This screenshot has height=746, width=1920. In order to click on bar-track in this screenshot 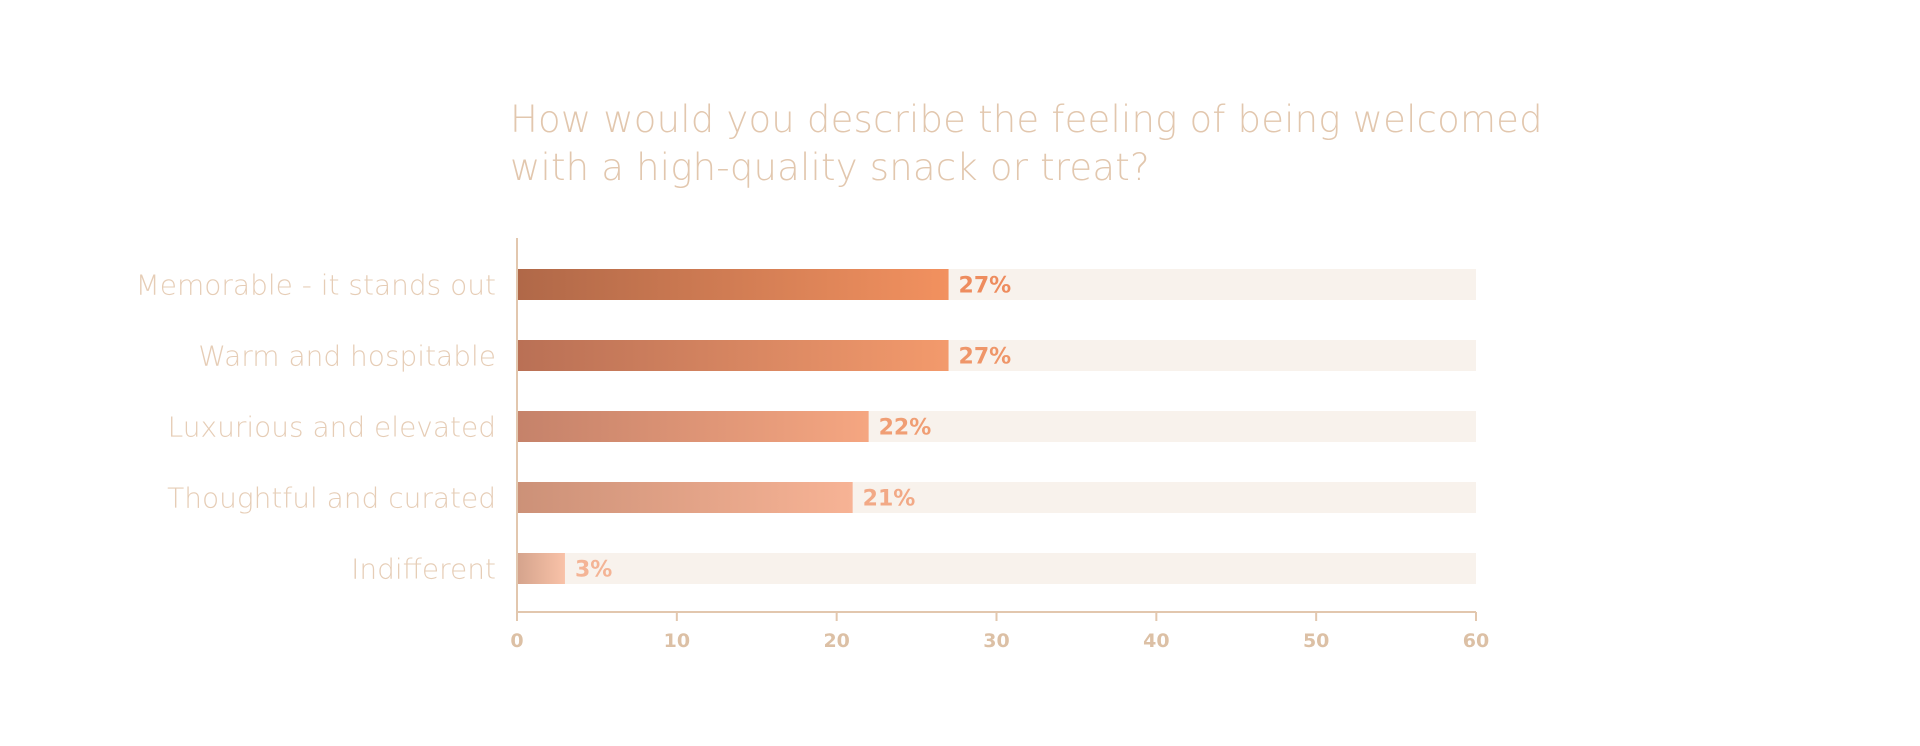, I will do `click(996, 568)`.